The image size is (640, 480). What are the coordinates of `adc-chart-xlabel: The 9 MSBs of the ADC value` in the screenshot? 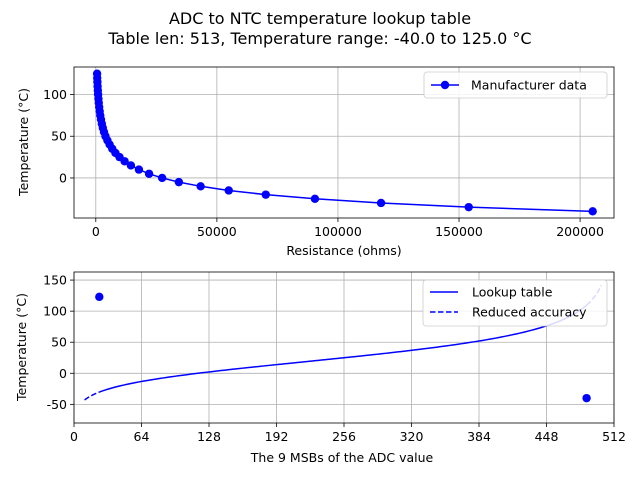 It's located at (342, 457).